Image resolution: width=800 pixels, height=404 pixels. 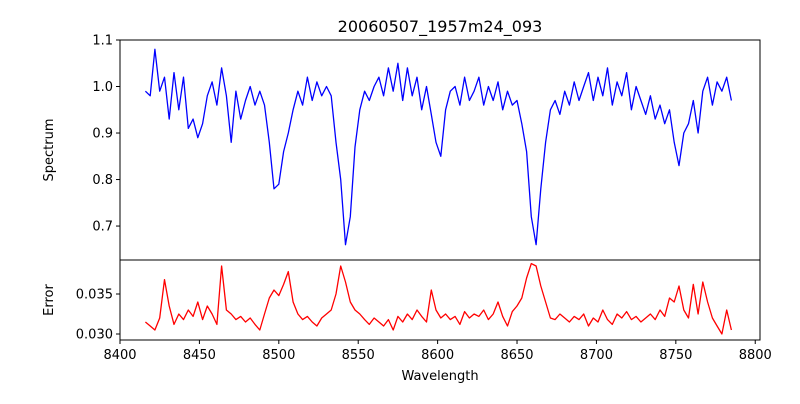 What do you see at coordinates (49, 300) in the screenshot?
I see `y-axis-label-error: Error` at bounding box center [49, 300].